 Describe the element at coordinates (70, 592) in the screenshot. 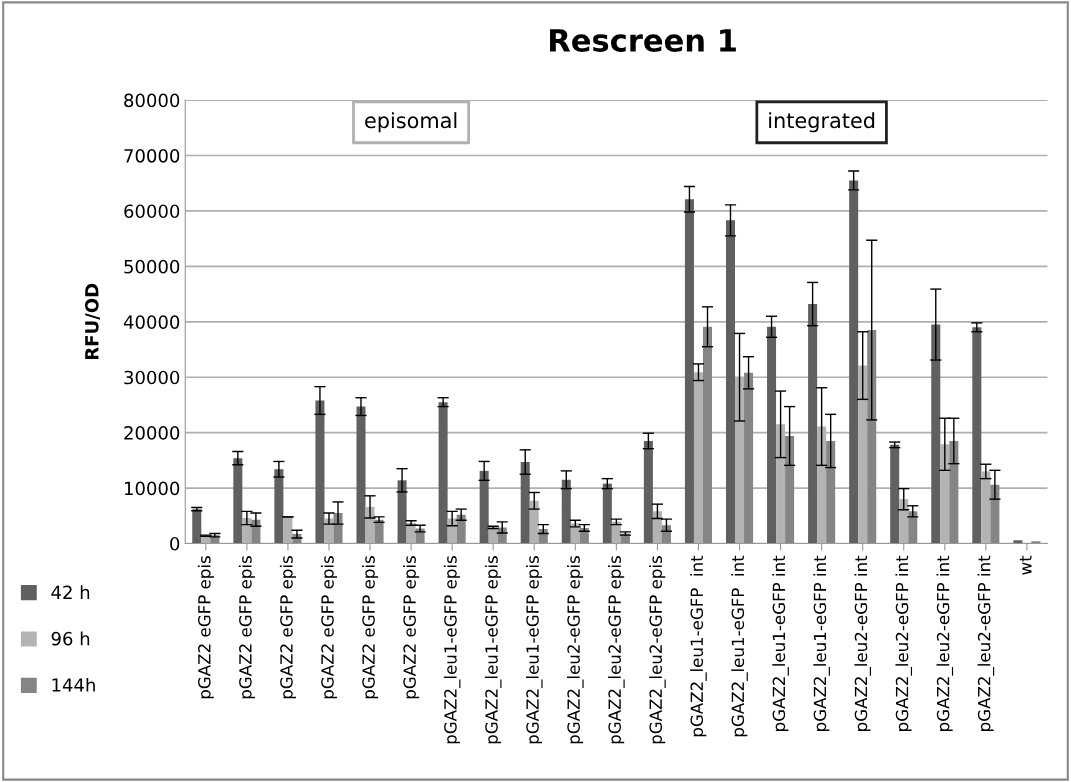

I see `legend-label: 42 h` at that location.